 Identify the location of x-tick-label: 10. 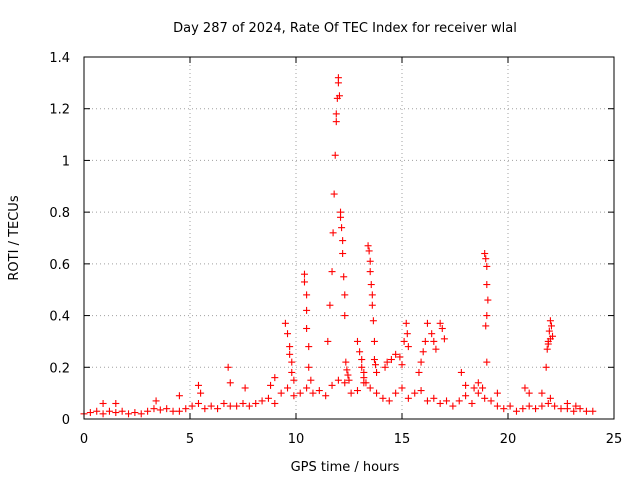
(296, 439).